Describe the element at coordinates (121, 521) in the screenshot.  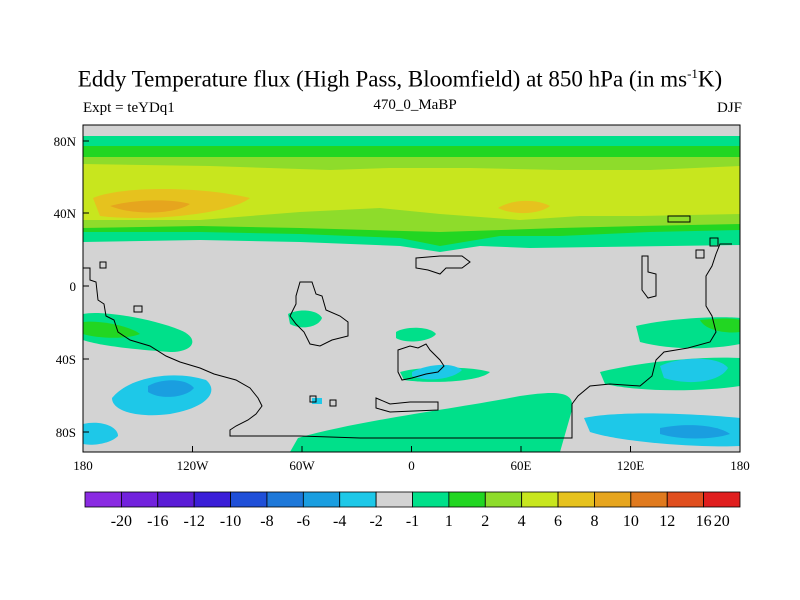
I see `colorbar-label: -20` at that location.